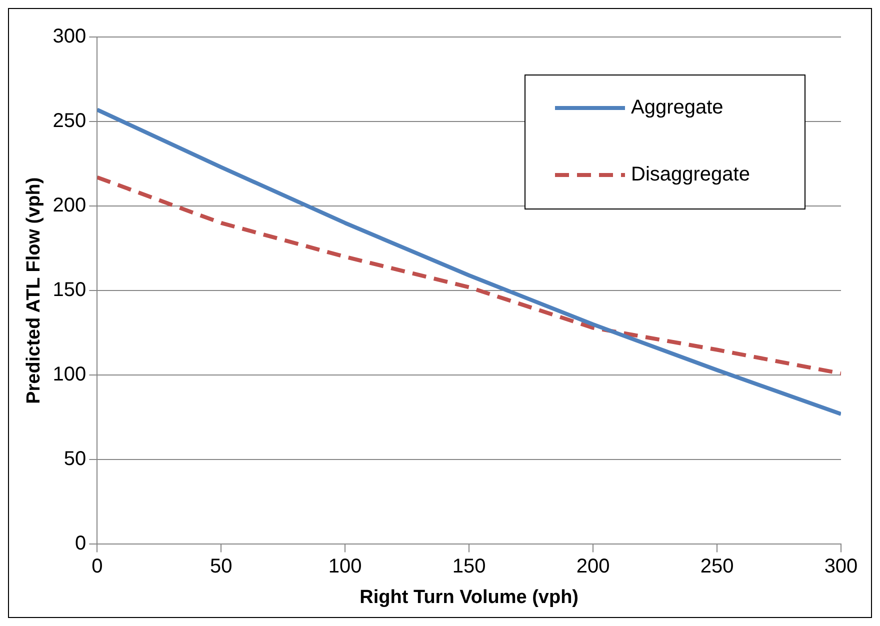 This screenshot has width=880, height=626. Describe the element at coordinates (80, 543) in the screenshot. I see `y-tick-label: 0` at that location.